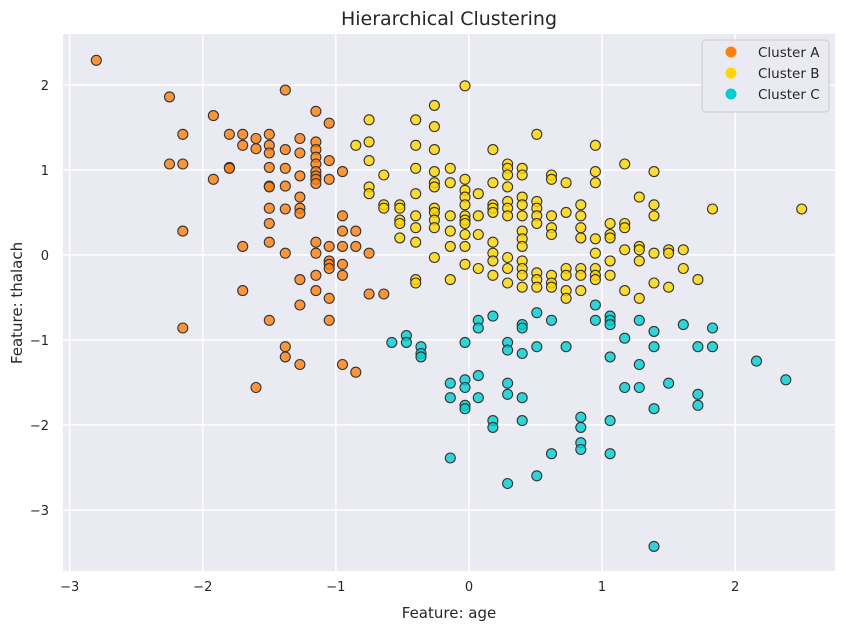 This screenshot has height=631, width=846. Describe the element at coordinates (335, 587) in the screenshot. I see `x-tick-label: −1` at that location.